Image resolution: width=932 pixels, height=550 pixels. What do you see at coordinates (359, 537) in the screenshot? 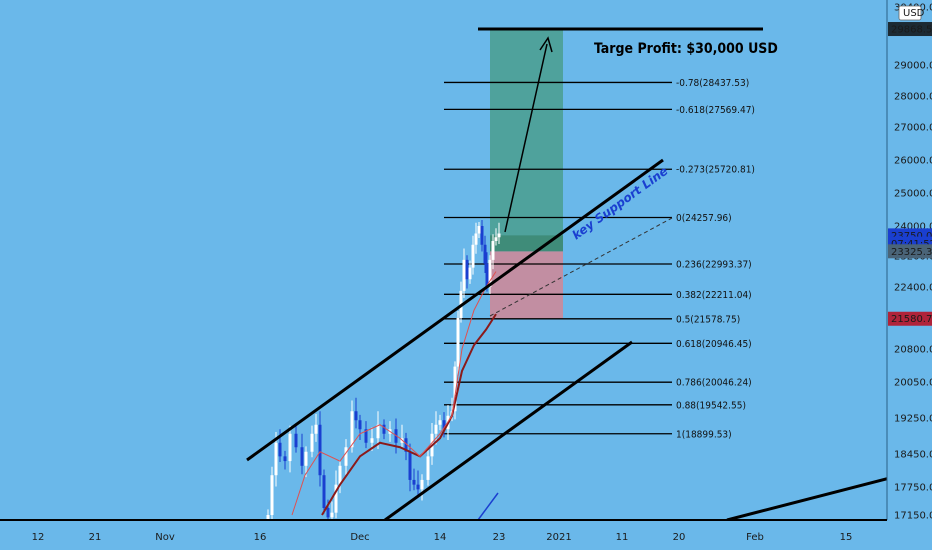
I see `date-tick-label: Dec` at bounding box center [359, 537].